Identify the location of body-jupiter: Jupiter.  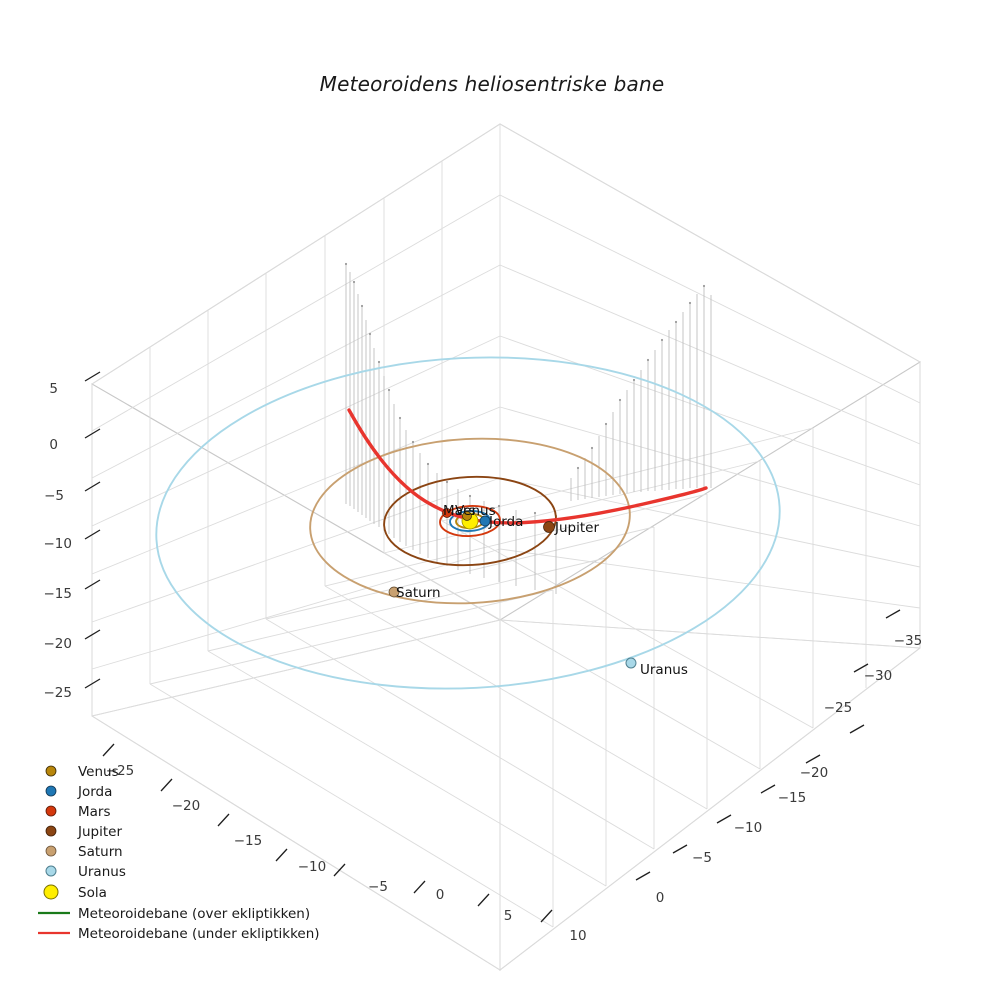
(571, 528).